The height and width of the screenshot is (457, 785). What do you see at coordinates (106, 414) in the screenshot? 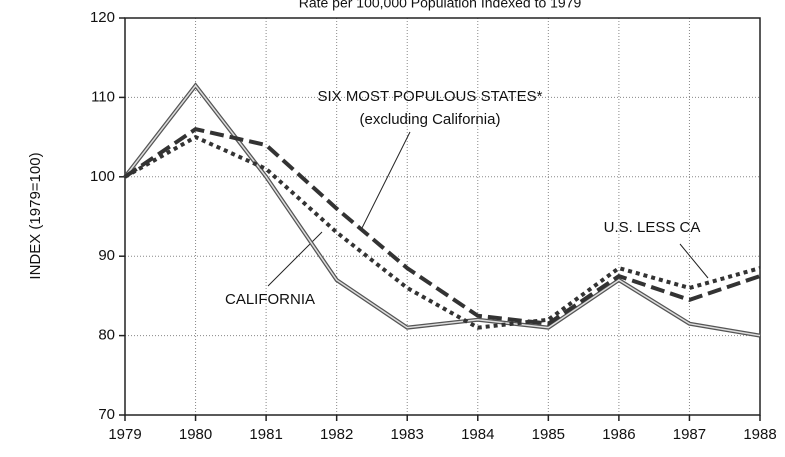
I see `y-tick-label: 70` at bounding box center [106, 414].